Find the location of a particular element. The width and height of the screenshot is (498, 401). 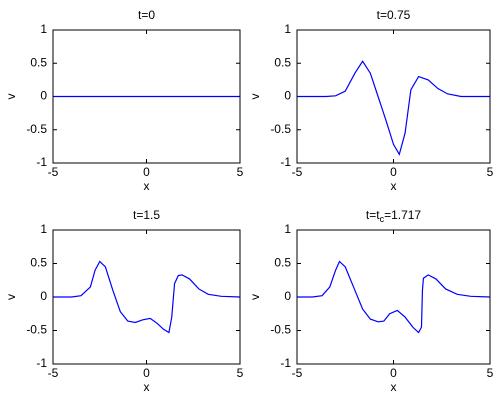

title-part: c is located at coordinates (382, 219).